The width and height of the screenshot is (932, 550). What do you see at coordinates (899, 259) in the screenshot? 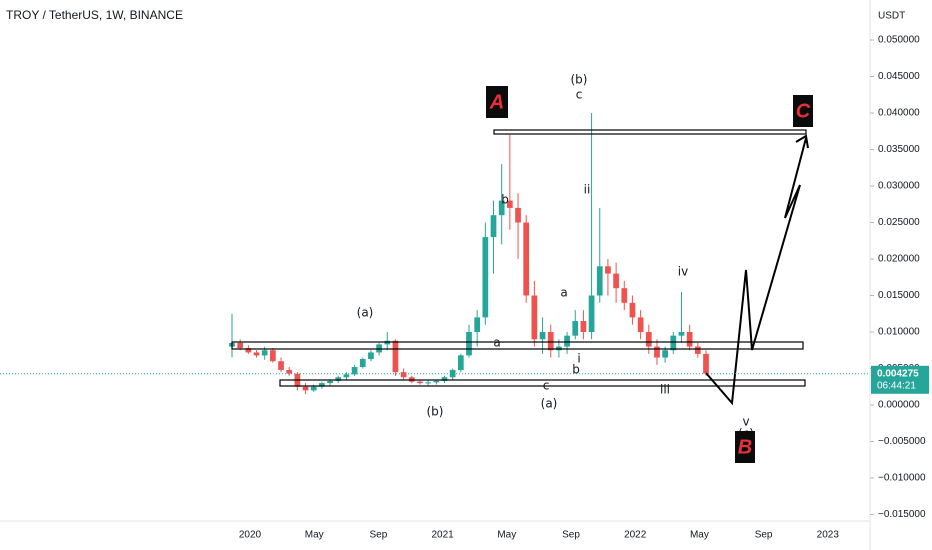
I see `y-tick-label: 0.020000` at bounding box center [899, 259].